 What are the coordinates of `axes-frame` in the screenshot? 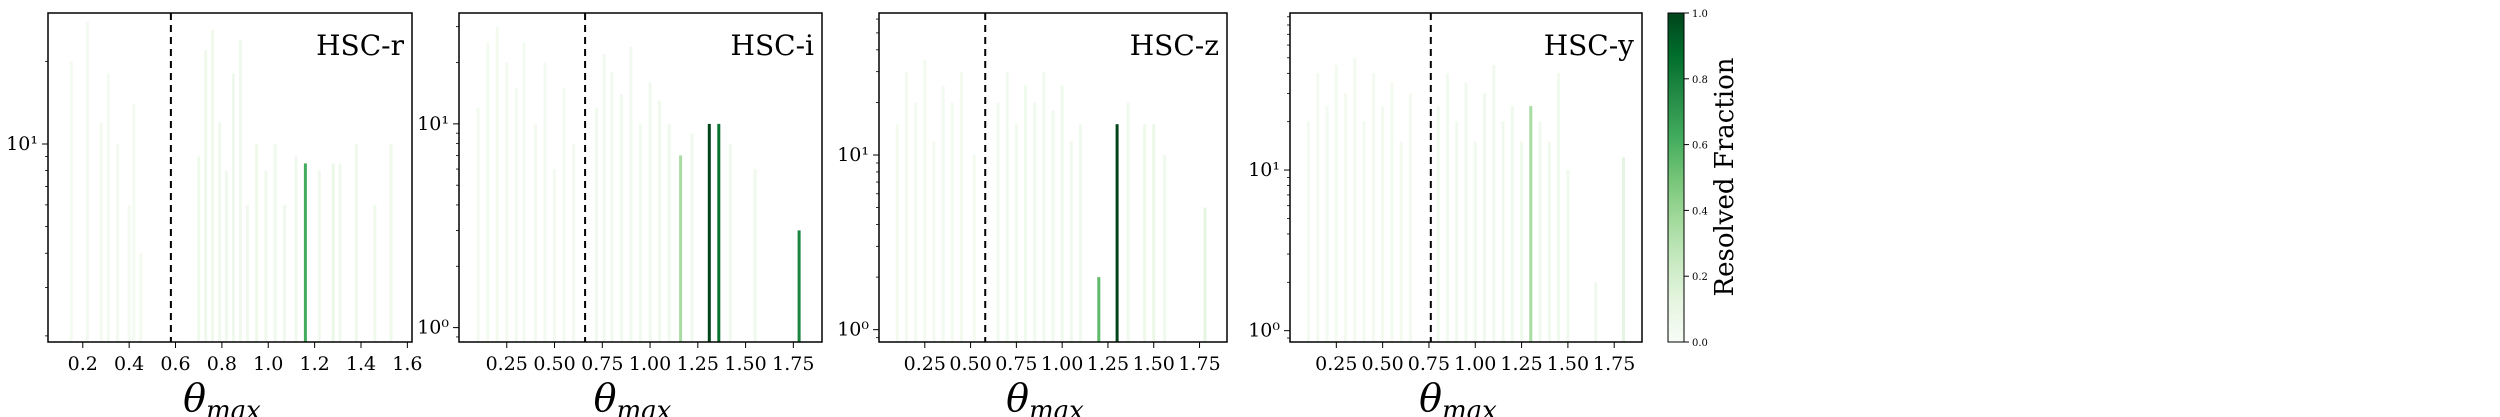 It's located at (230, 177).